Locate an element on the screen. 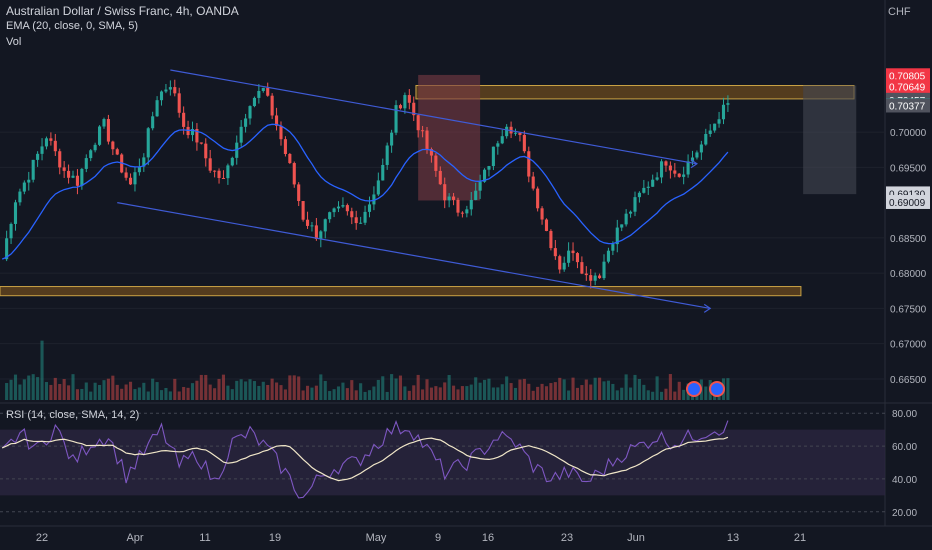 The width and height of the screenshot is (932, 550). time-tick-label: 23 is located at coordinates (567, 538).